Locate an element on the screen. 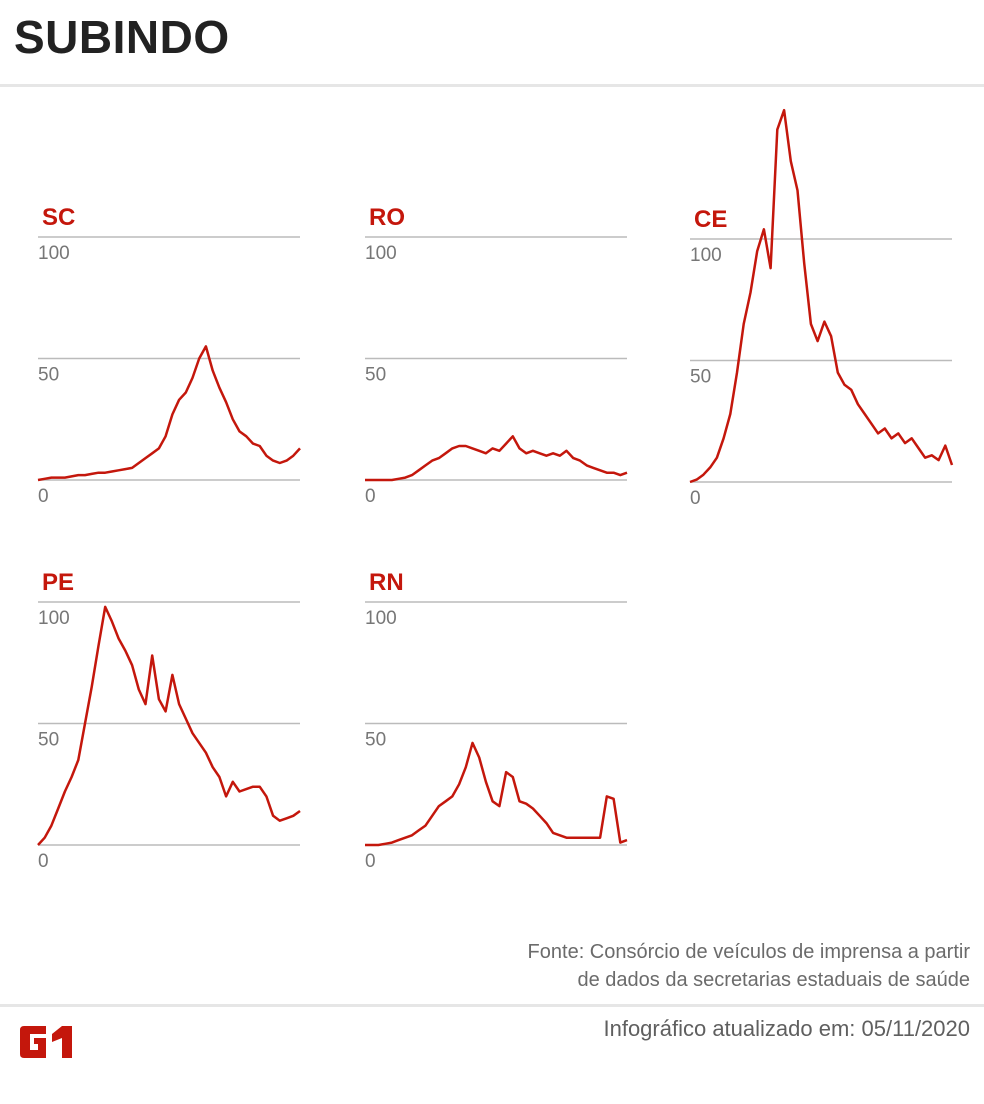 Image resolution: width=984 pixels, height=1104 pixels. chart-title-ro: RO is located at coordinates (387, 217).